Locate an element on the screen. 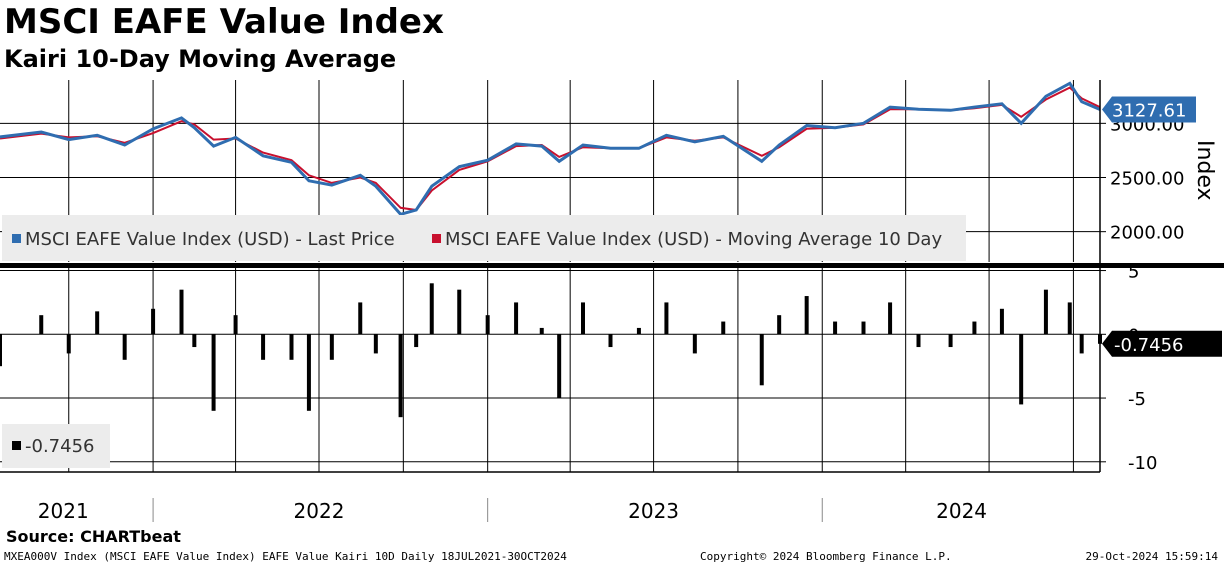 The height and width of the screenshot is (566, 1224). bottom-panel-legend: -0.7456 is located at coordinates (56, 446).